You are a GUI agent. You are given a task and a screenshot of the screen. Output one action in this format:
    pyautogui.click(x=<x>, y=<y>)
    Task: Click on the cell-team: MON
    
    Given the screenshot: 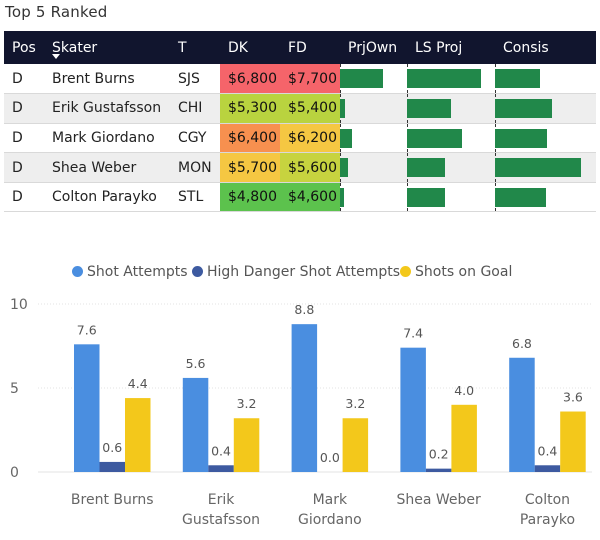 What is the action you would take?
    pyautogui.click(x=195, y=167)
    